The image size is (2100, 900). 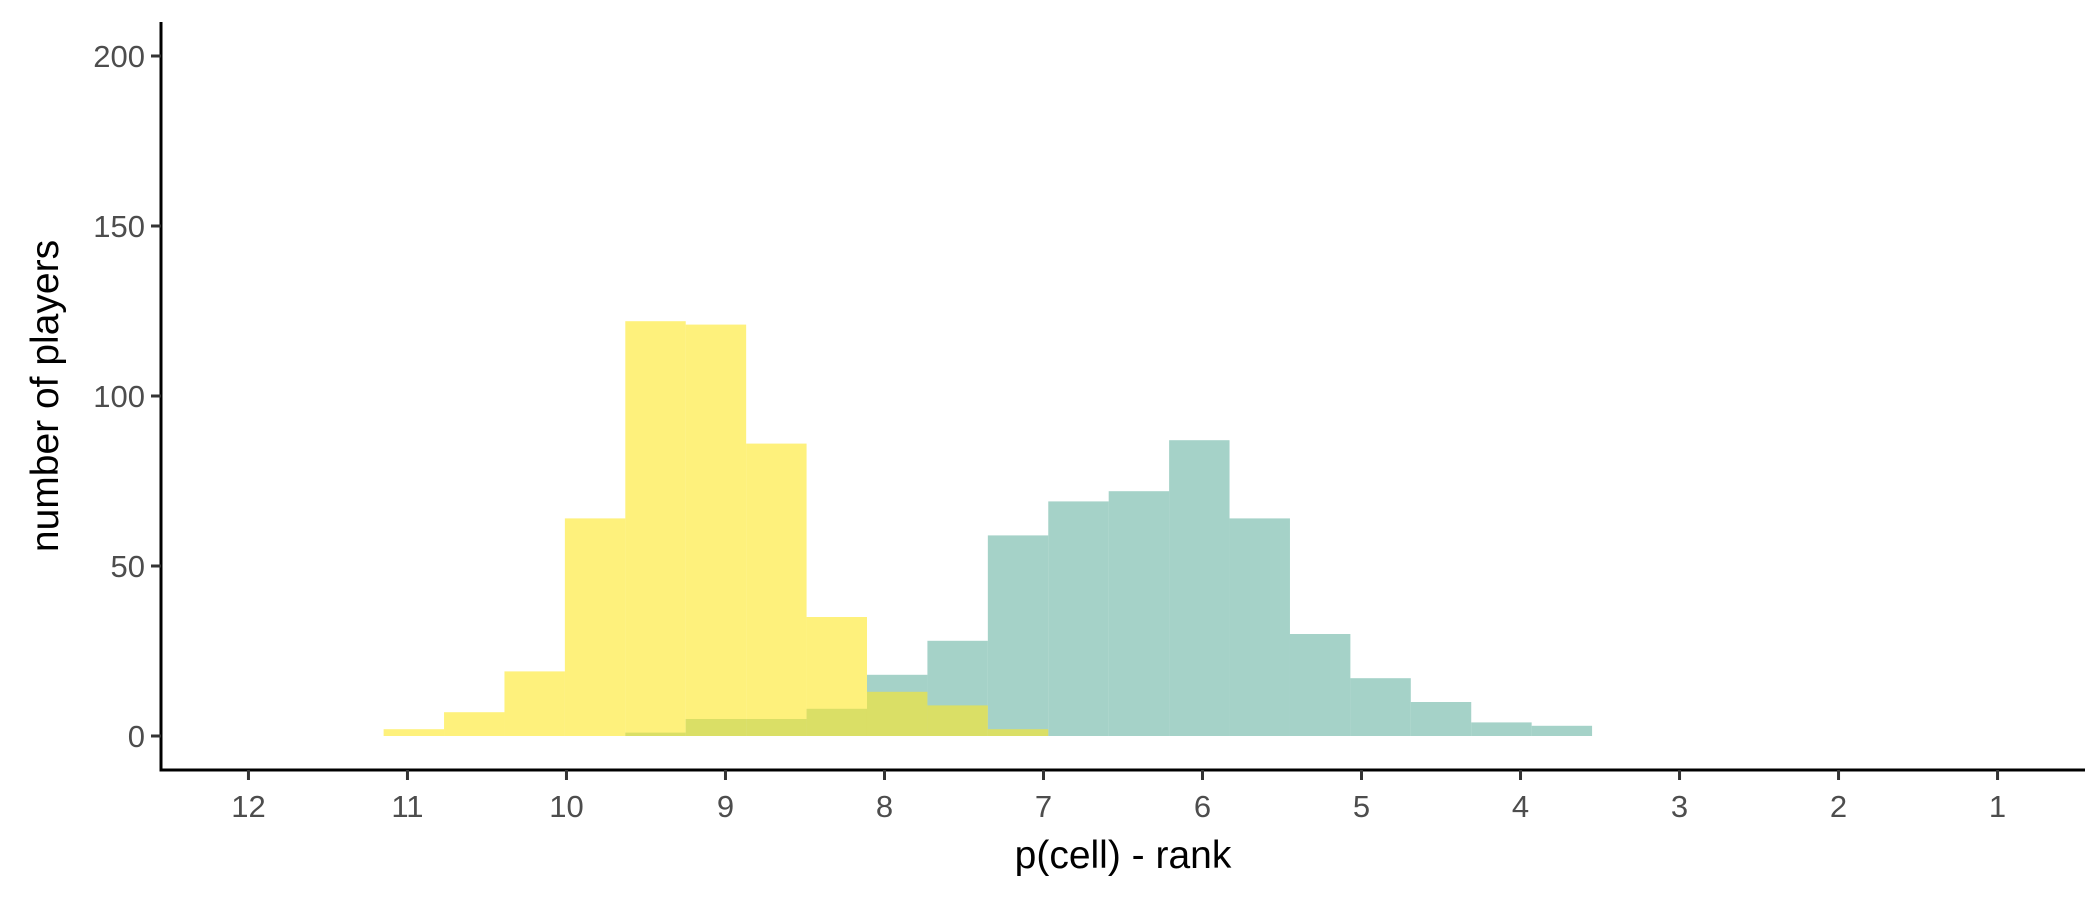 What do you see at coordinates (248, 806) in the screenshot?
I see `x-tick-label: 12` at bounding box center [248, 806].